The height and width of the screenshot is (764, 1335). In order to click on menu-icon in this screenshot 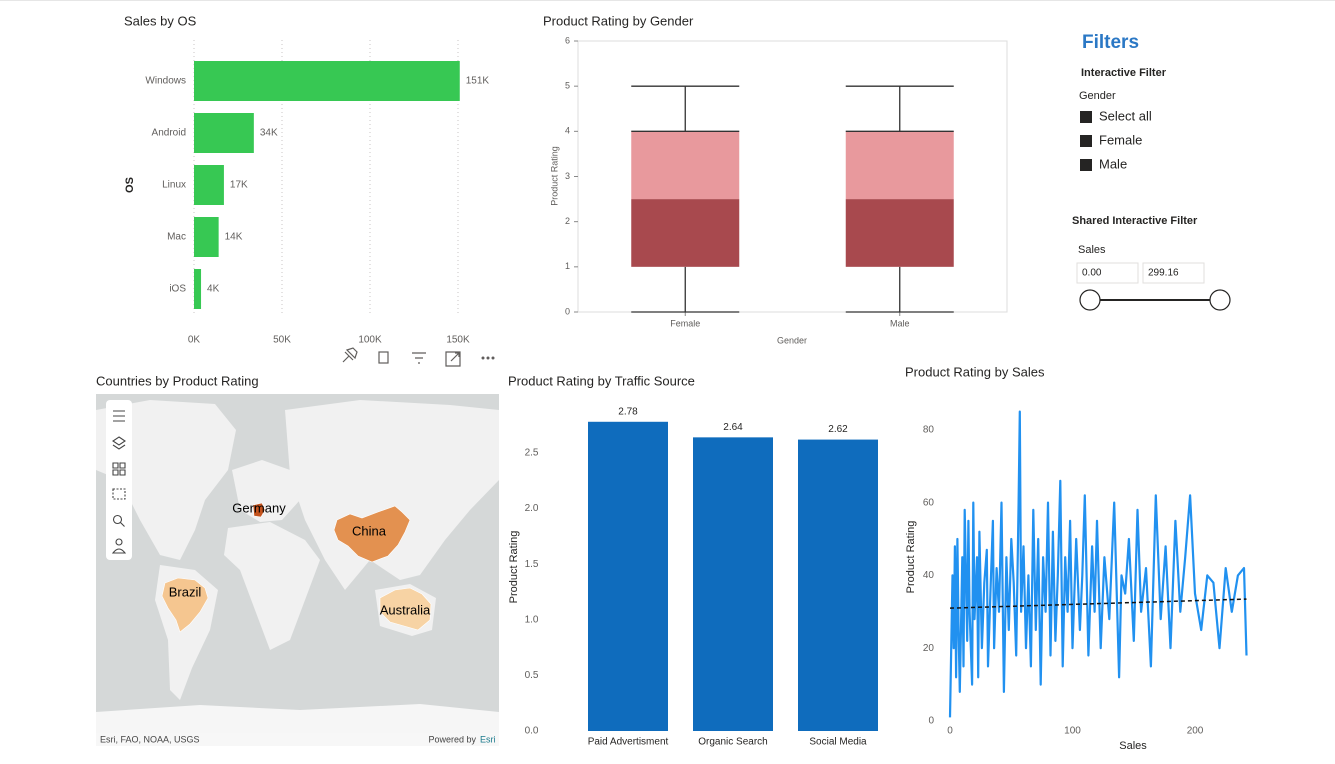, I will do `click(119, 416)`.